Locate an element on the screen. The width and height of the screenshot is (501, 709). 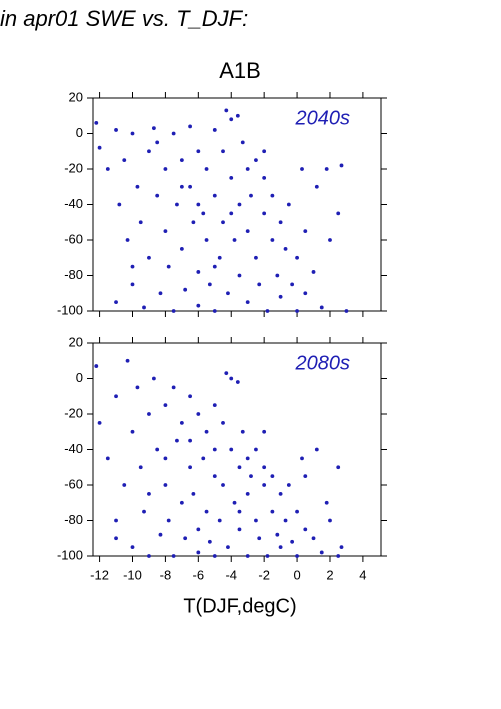
y-tick-label: -100 is located at coordinates (70, 554).